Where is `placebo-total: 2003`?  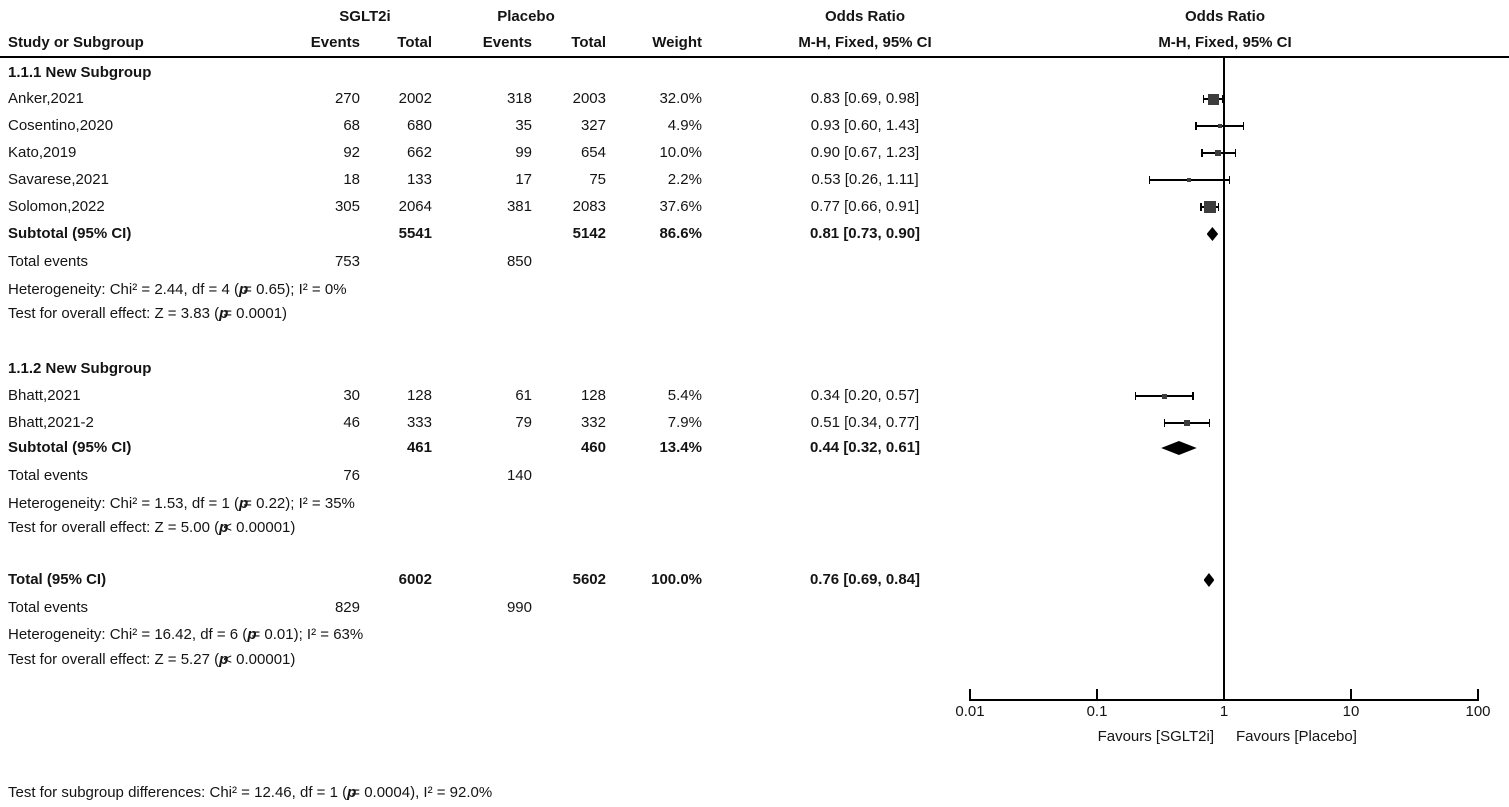
placebo-total: 2003 is located at coordinates (589, 98).